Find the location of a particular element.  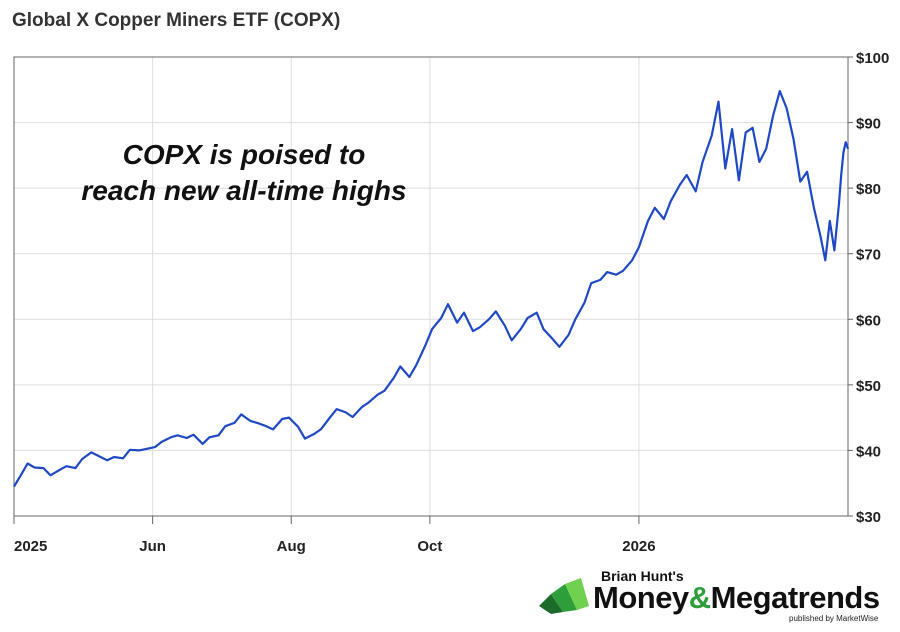

x-tick-label: Aug is located at coordinates (291, 546).